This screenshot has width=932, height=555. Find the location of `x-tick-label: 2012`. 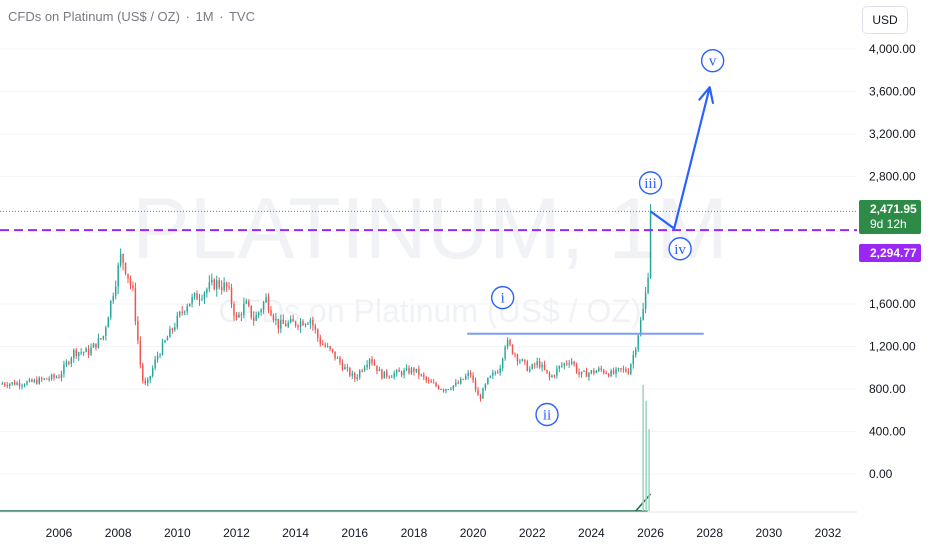

x-tick-label: 2012 is located at coordinates (236, 533).